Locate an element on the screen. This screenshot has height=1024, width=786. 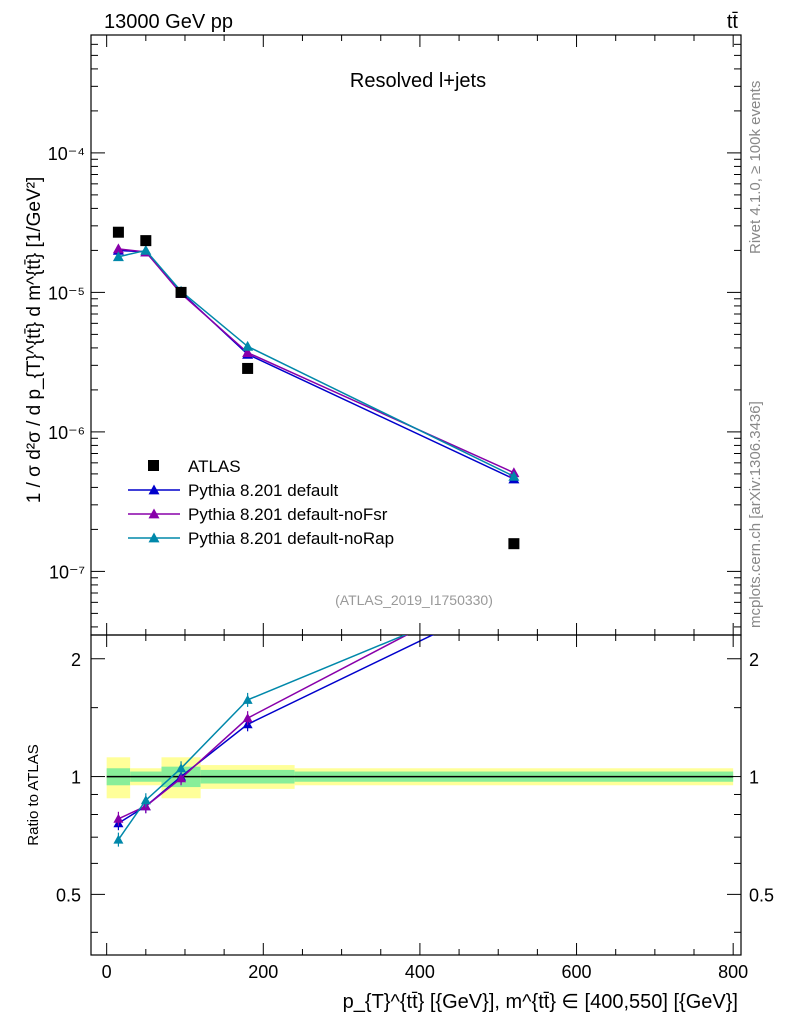
x-tick-label: 200 is located at coordinates (263, 972).